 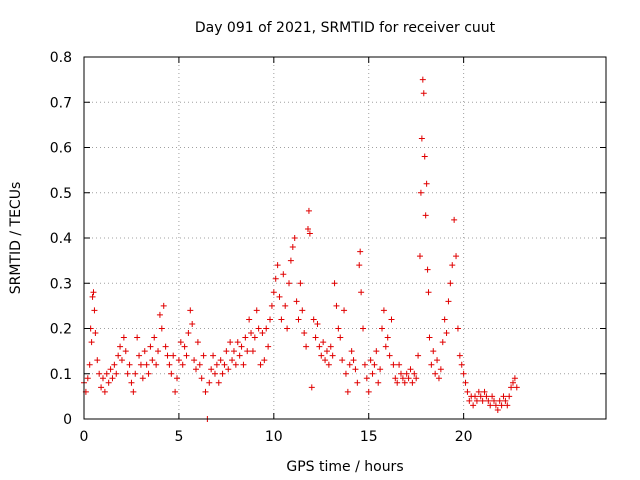 I want to click on x-tick-label: 20, so click(x=464, y=437).